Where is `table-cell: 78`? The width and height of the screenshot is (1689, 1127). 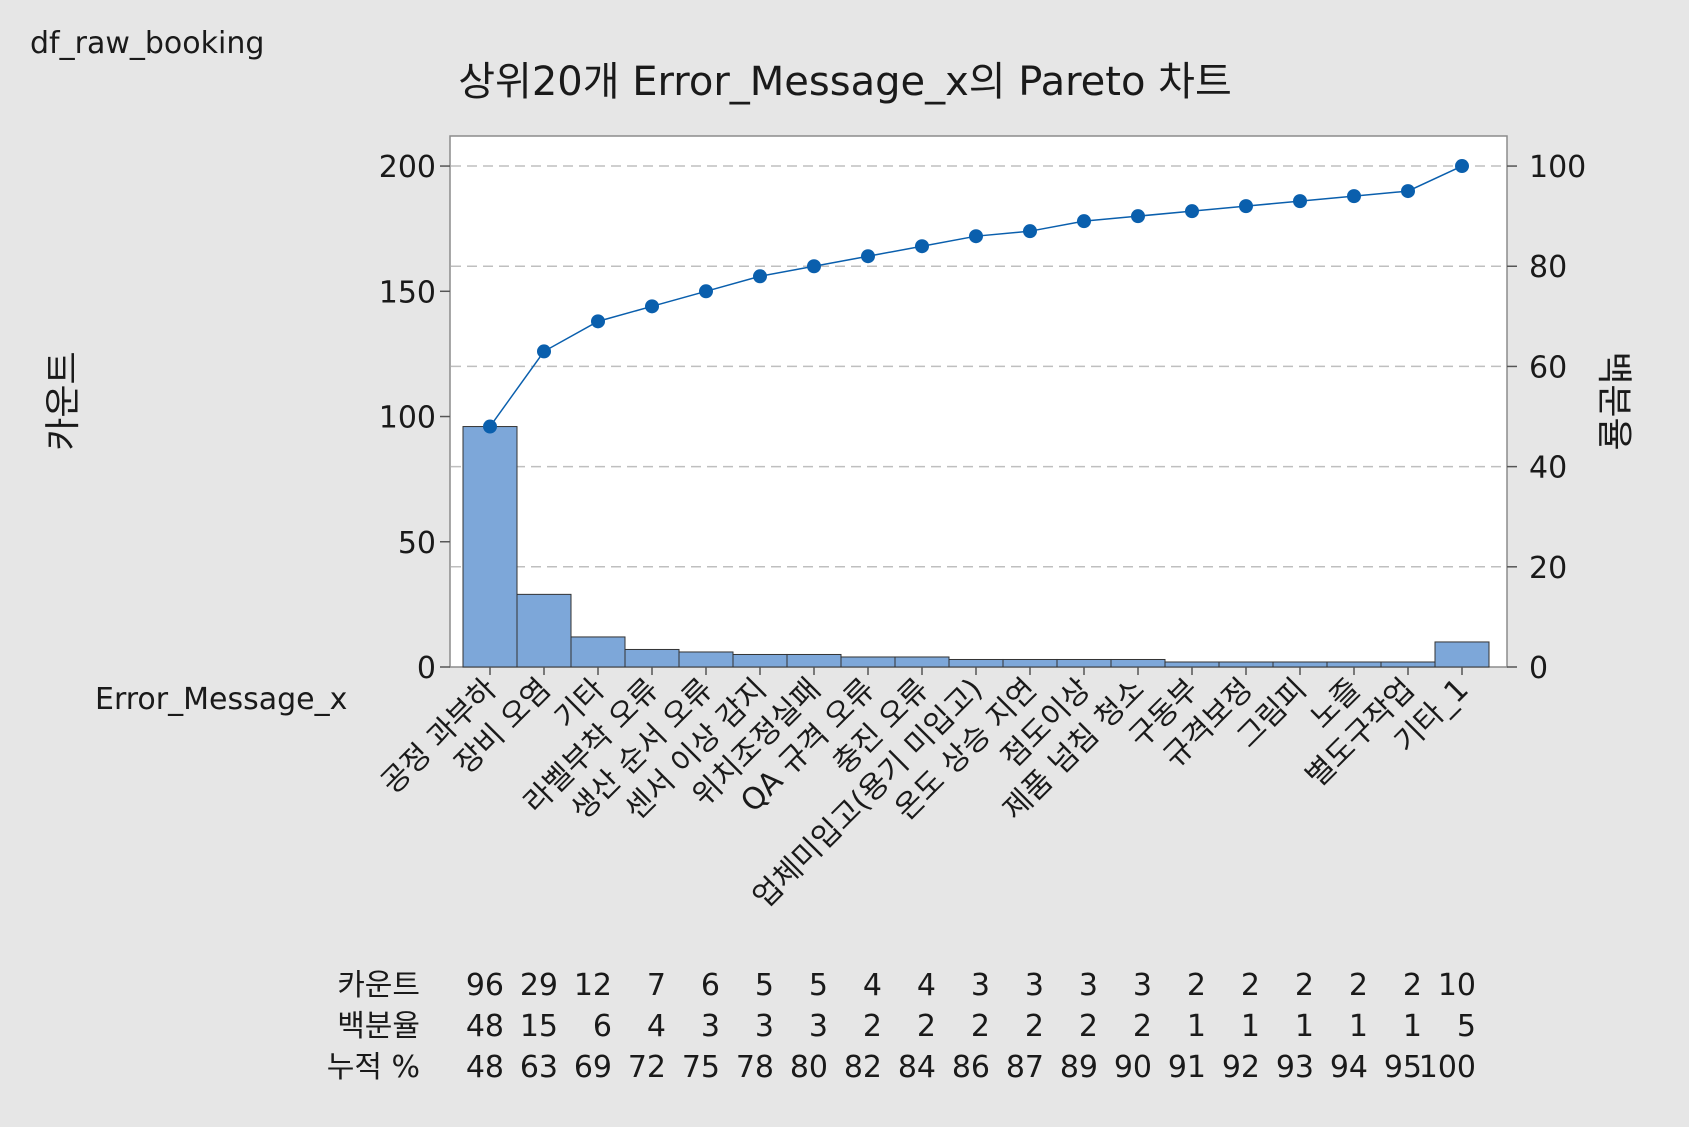 table-cell: 78 is located at coordinates (755, 1067).